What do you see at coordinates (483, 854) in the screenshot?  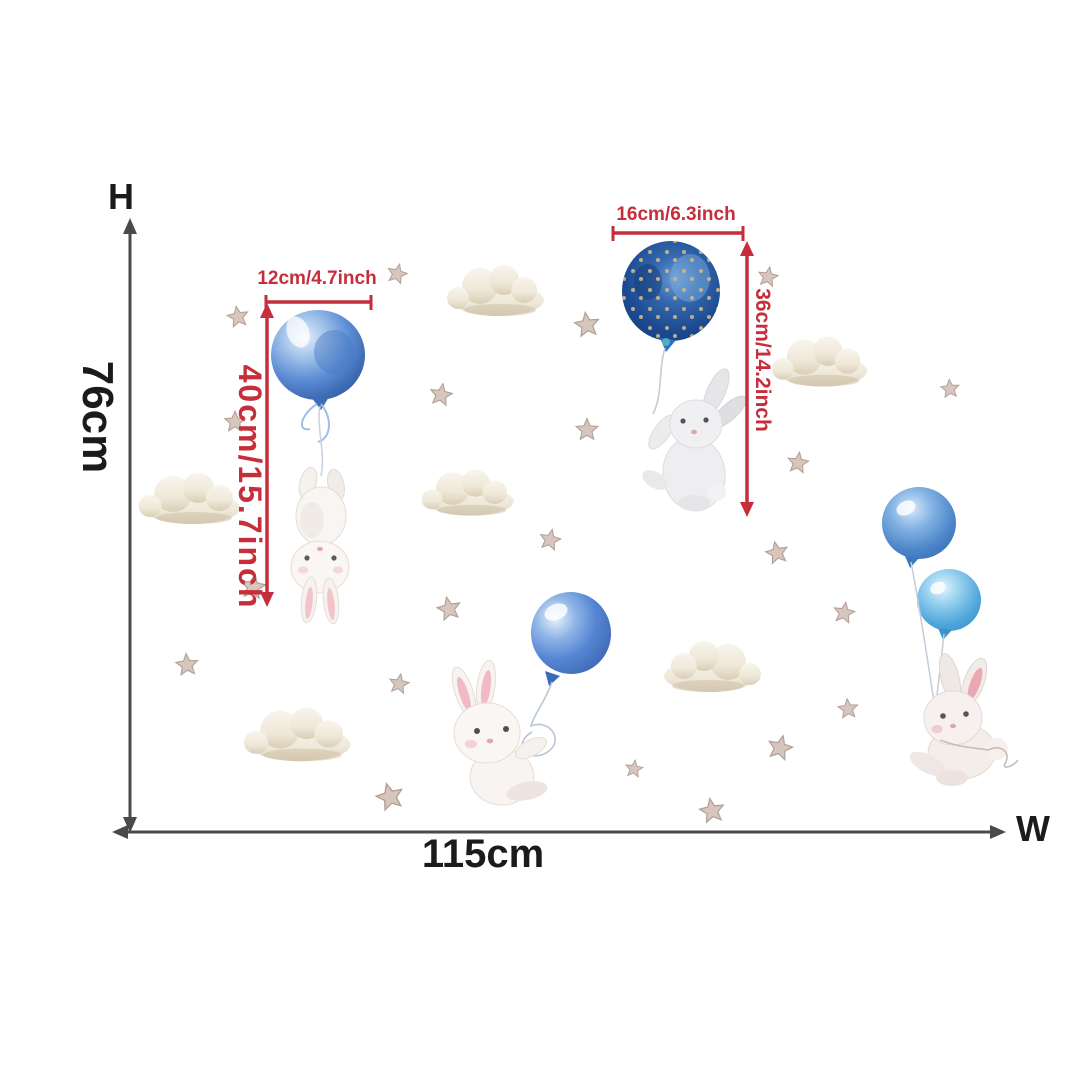 I see `width-value: 115cm` at bounding box center [483, 854].